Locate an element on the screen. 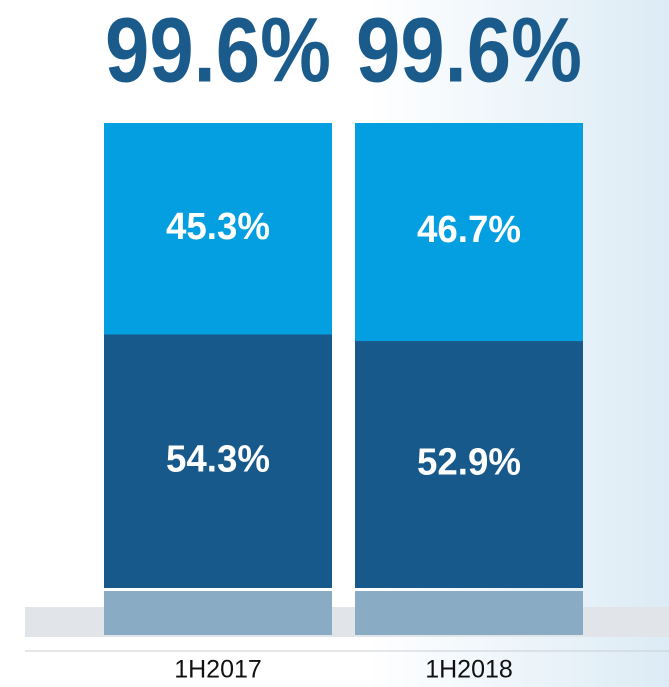 Image resolution: width=669 pixels, height=687 pixels. segment-label: 54.3% is located at coordinates (218, 459).